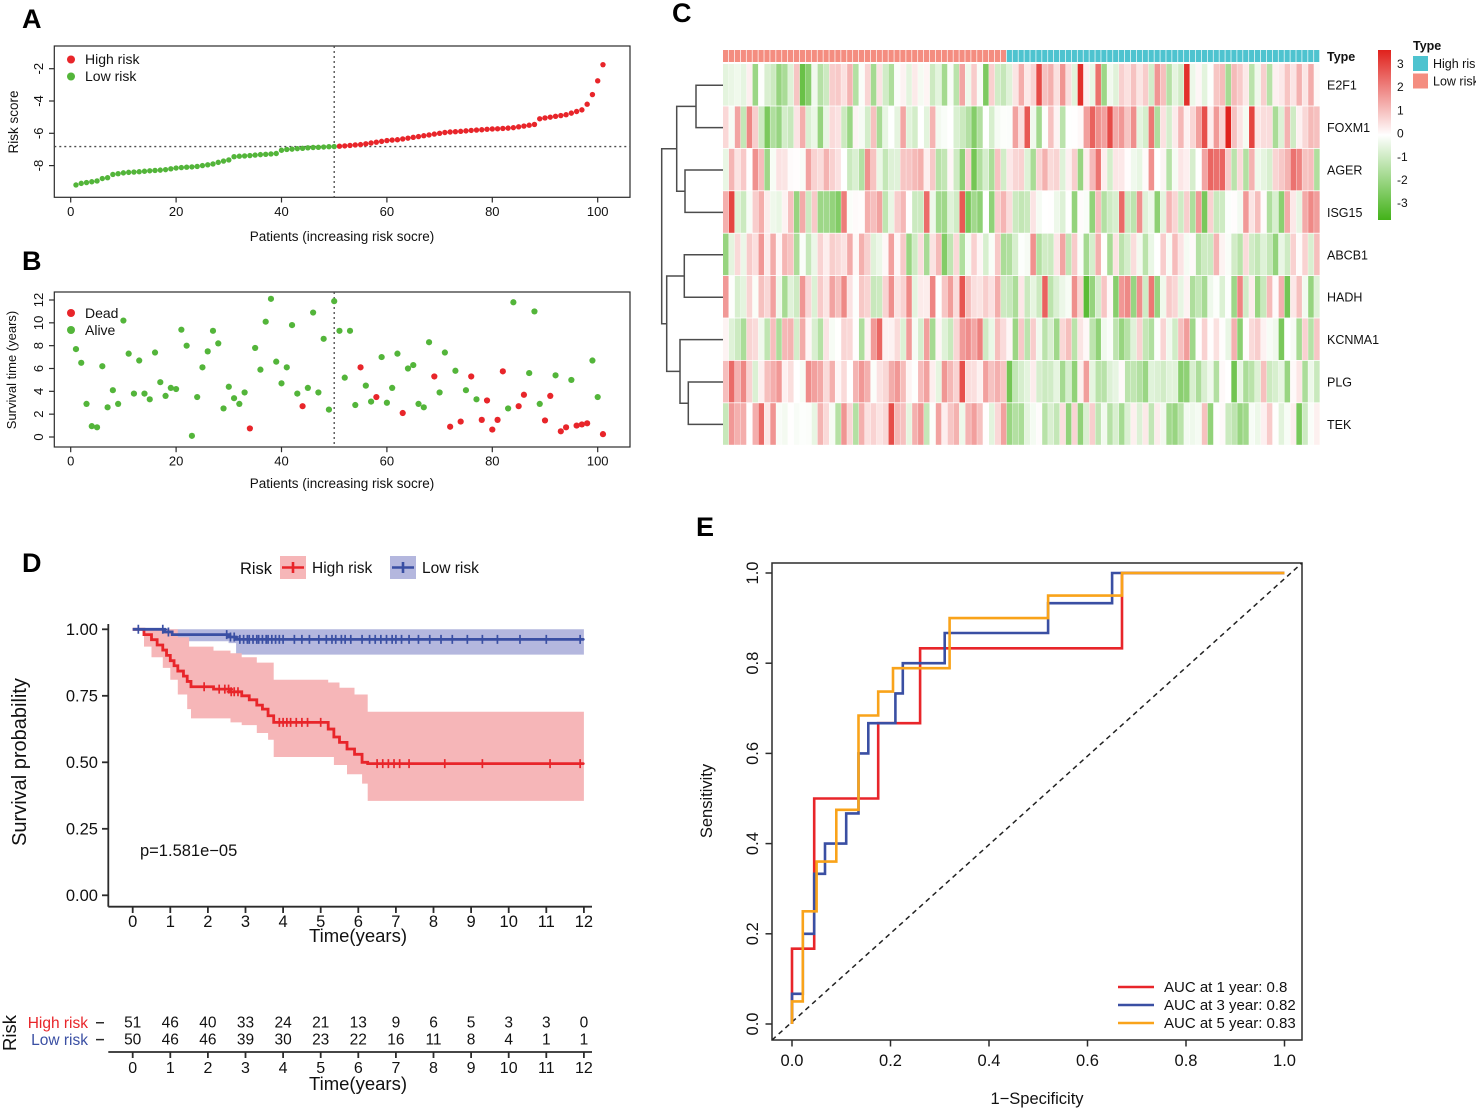 The width and height of the screenshot is (1476, 1115). What do you see at coordinates (497, 639) in the screenshot?
I see `censor-mark` at bounding box center [497, 639].